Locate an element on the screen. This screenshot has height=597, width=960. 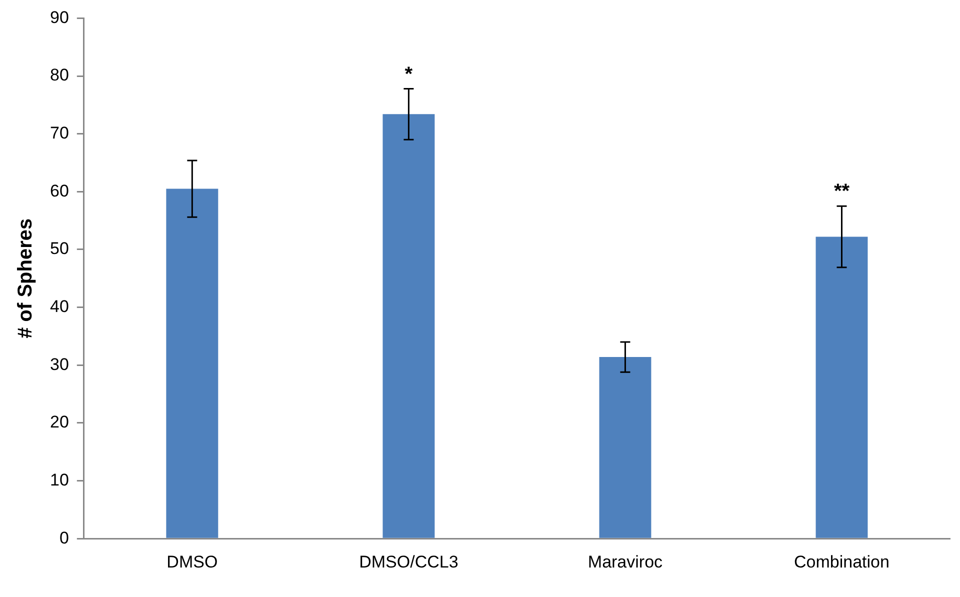
y-tick-label: 60 is located at coordinates (59, 190).